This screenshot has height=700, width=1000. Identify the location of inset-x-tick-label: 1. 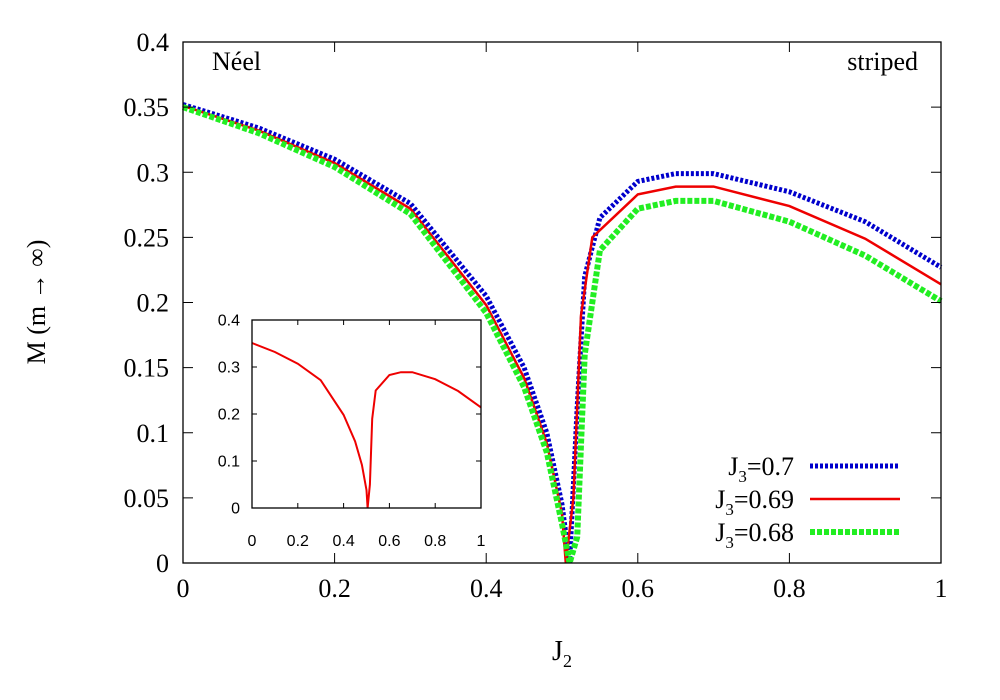
(481, 541).